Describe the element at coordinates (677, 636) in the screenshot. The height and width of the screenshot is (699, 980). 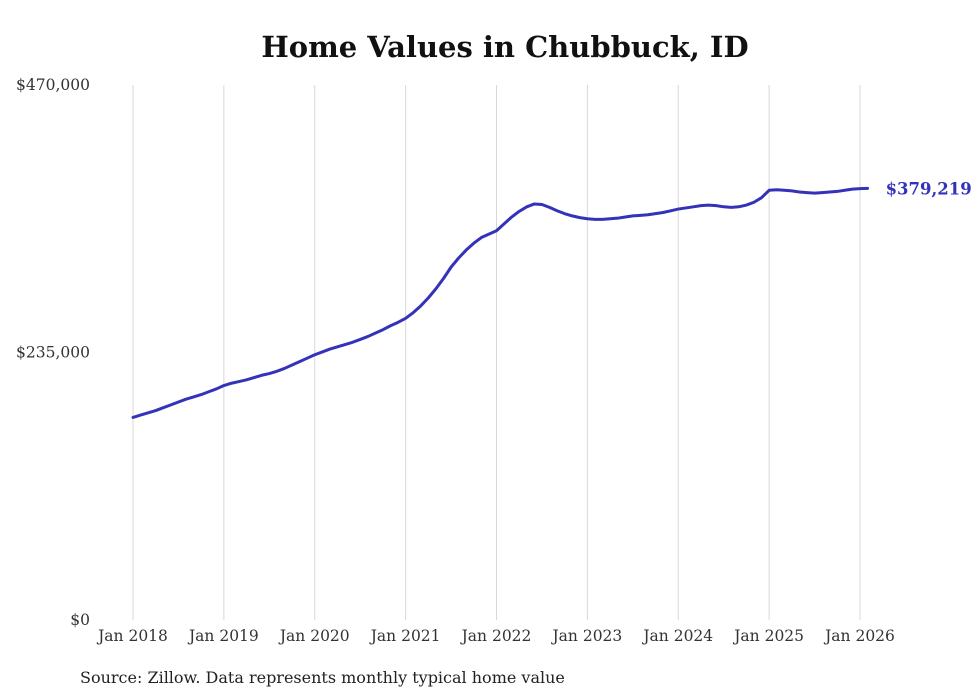
I see `x-tick-label: Jan 2024` at that location.